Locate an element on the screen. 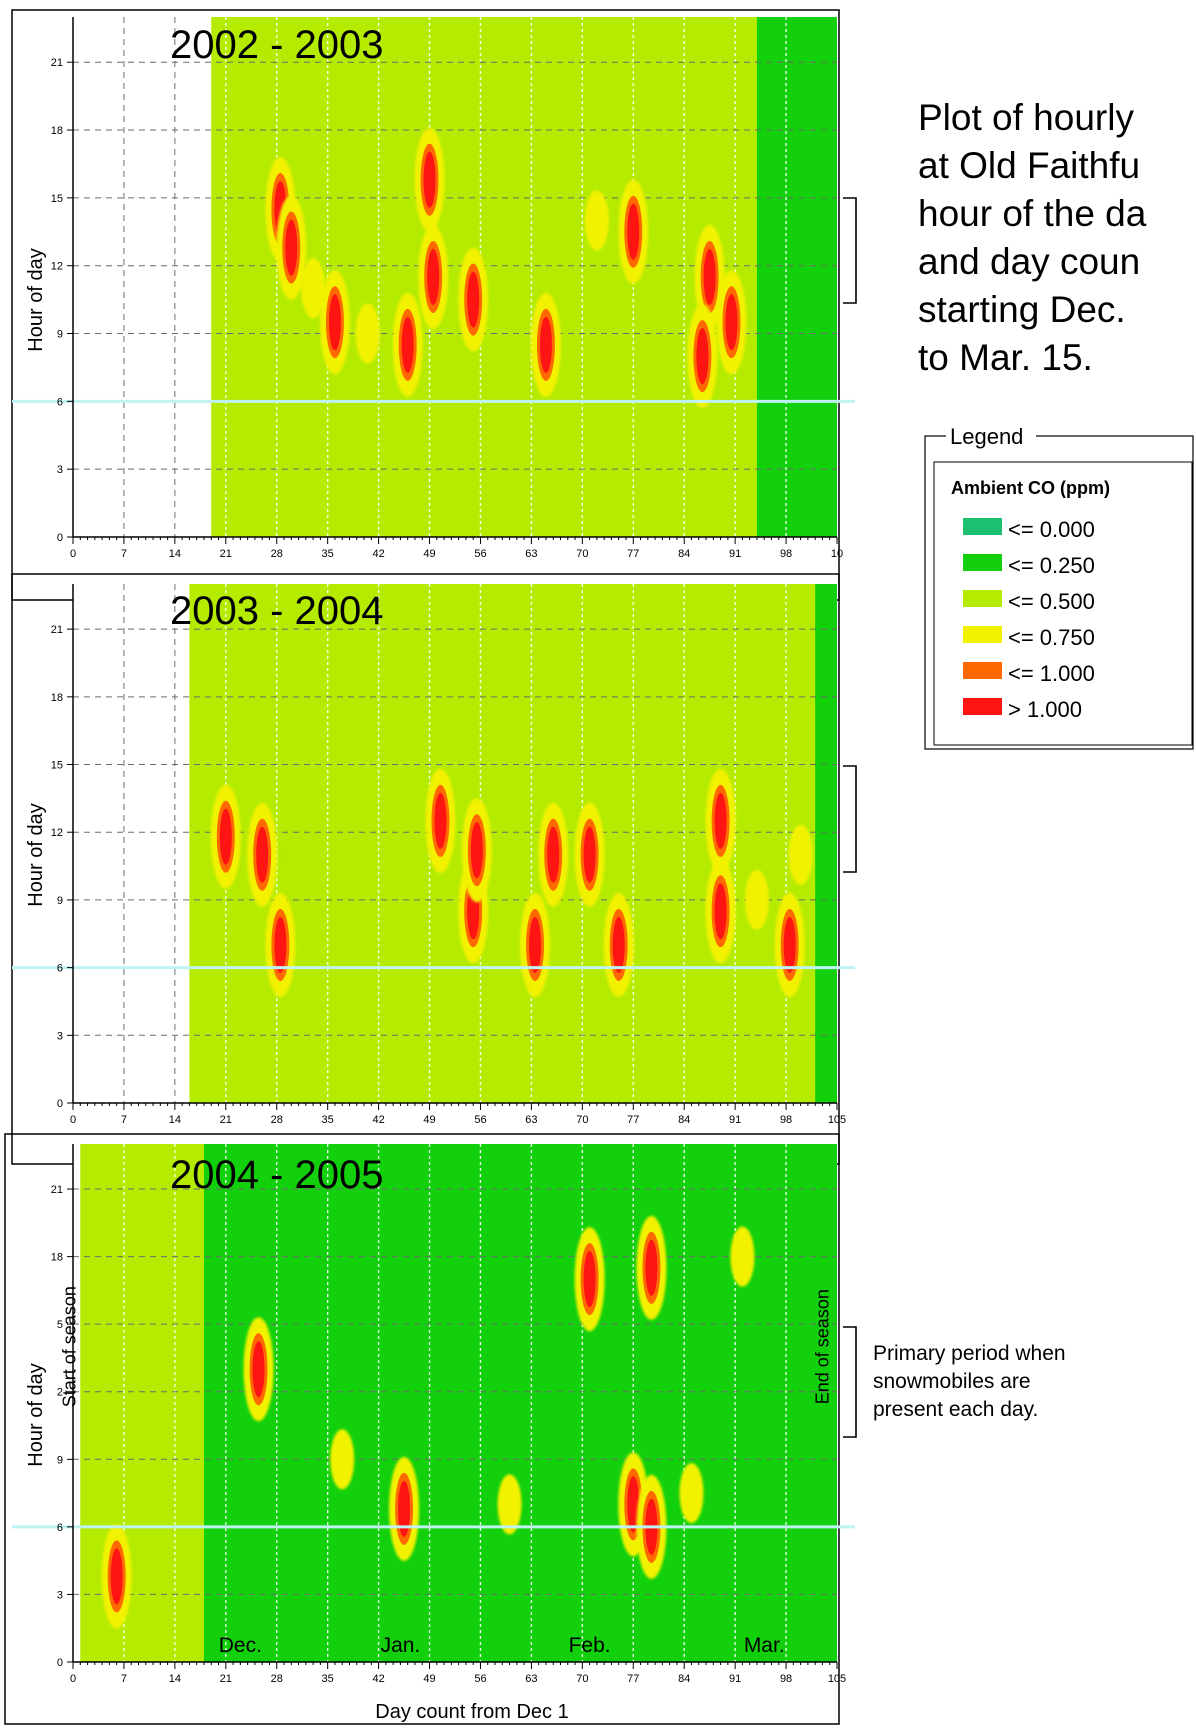  x-axis-title: Day count from Dec 1 is located at coordinates (471, 1712).